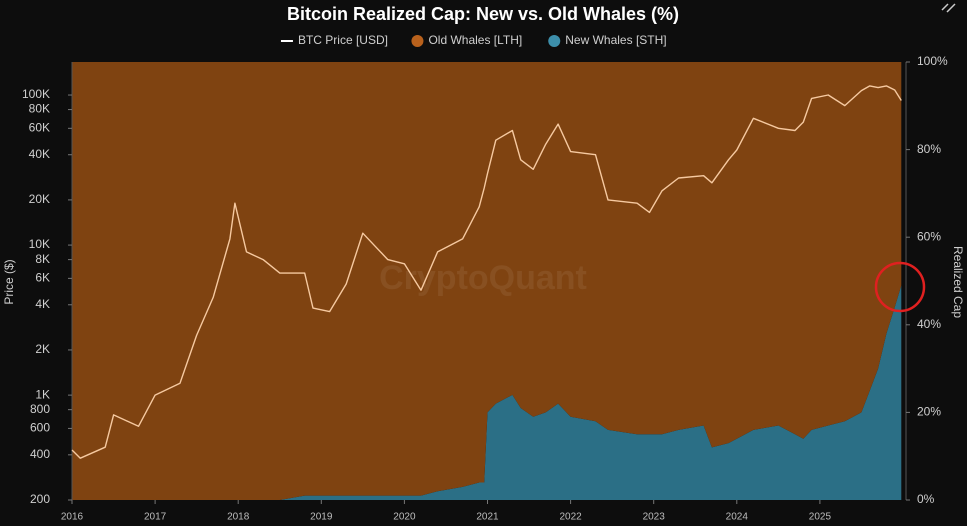  What do you see at coordinates (40, 428) in the screenshot?
I see `y-tick-label: 600` at bounding box center [40, 428].